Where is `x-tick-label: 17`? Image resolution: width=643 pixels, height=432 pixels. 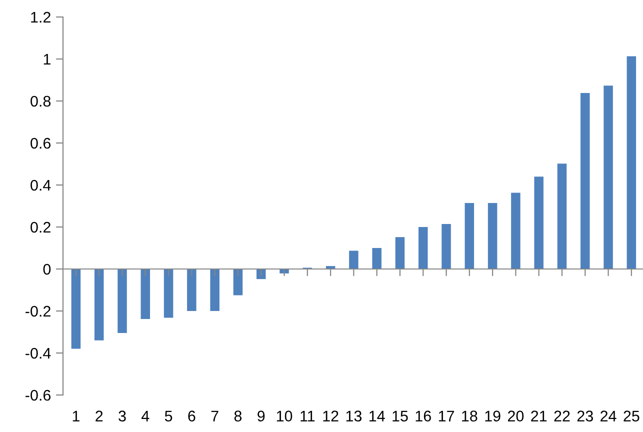
x-tick-label: 17 is located at coordinates (446, 416).